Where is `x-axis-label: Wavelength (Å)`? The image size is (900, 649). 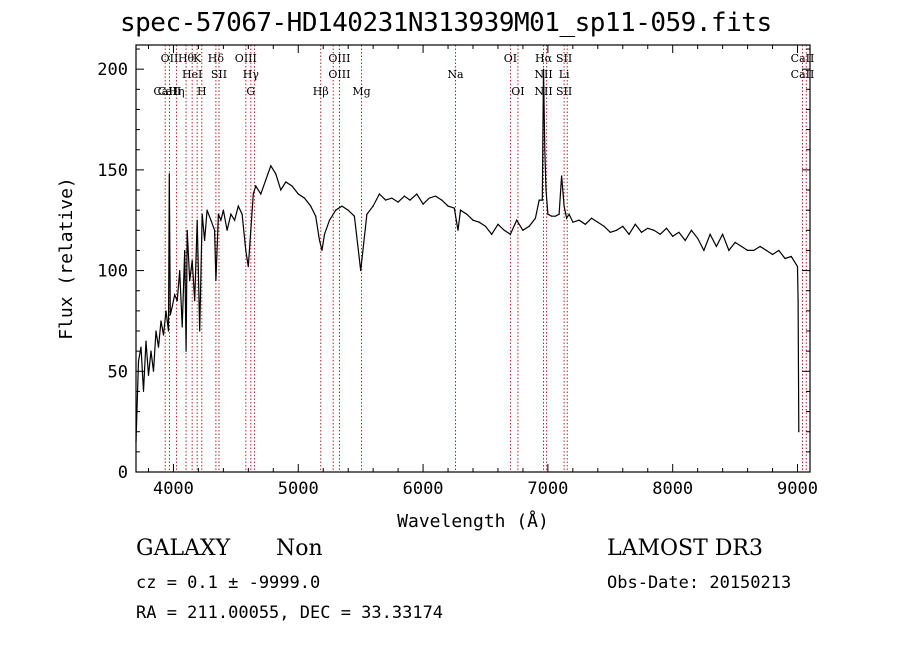
x-axis-label: Wavelength (Å) is located at coordinates (473, 521).